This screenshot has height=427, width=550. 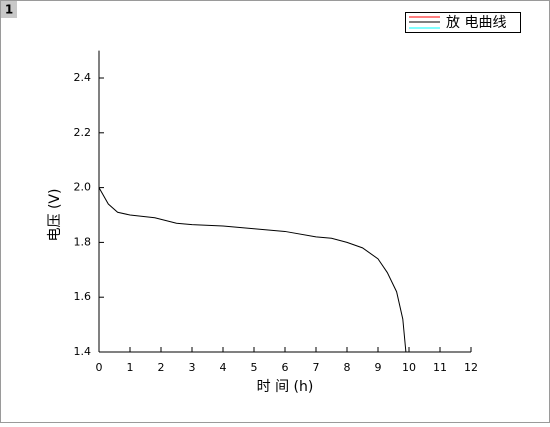 I want to click on y-tick-label: 1.6, so click(x=83, y=296).